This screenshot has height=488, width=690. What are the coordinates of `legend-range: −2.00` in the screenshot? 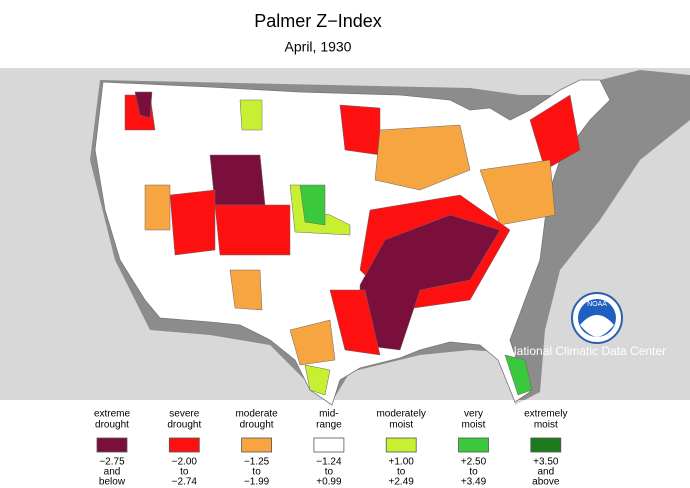 It's located at (185, 462).